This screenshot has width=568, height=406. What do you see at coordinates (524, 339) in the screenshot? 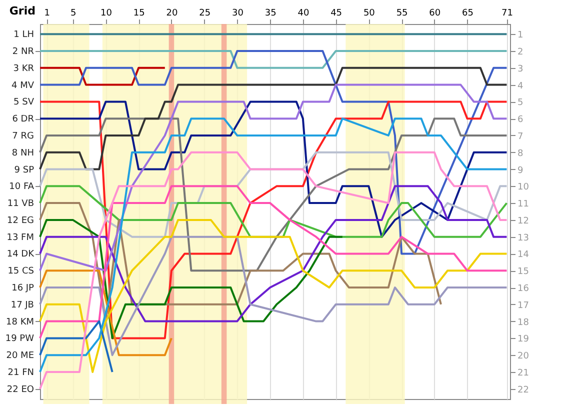
I see `y2-tick-label: 19` at bounding box center [524, 339].